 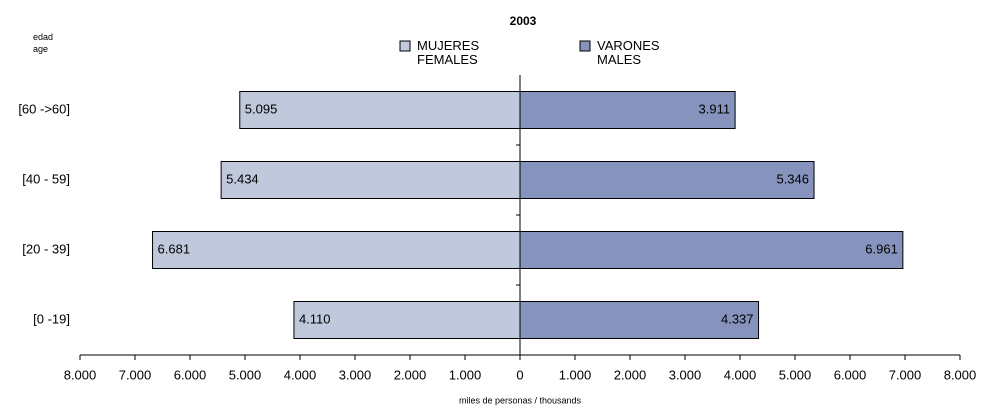 I want to click on y-tick-label: [40 - 59], so click(x=46, y=178).